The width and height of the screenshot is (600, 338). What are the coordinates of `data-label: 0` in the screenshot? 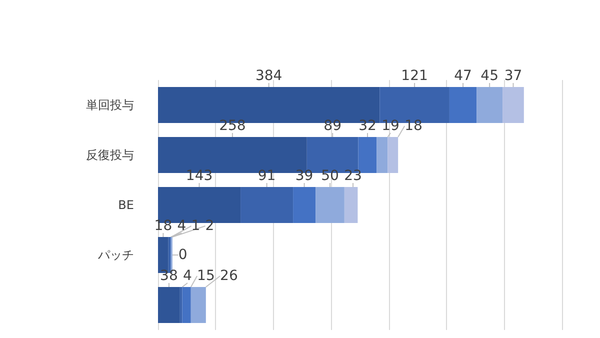 It's located at (183, 255).